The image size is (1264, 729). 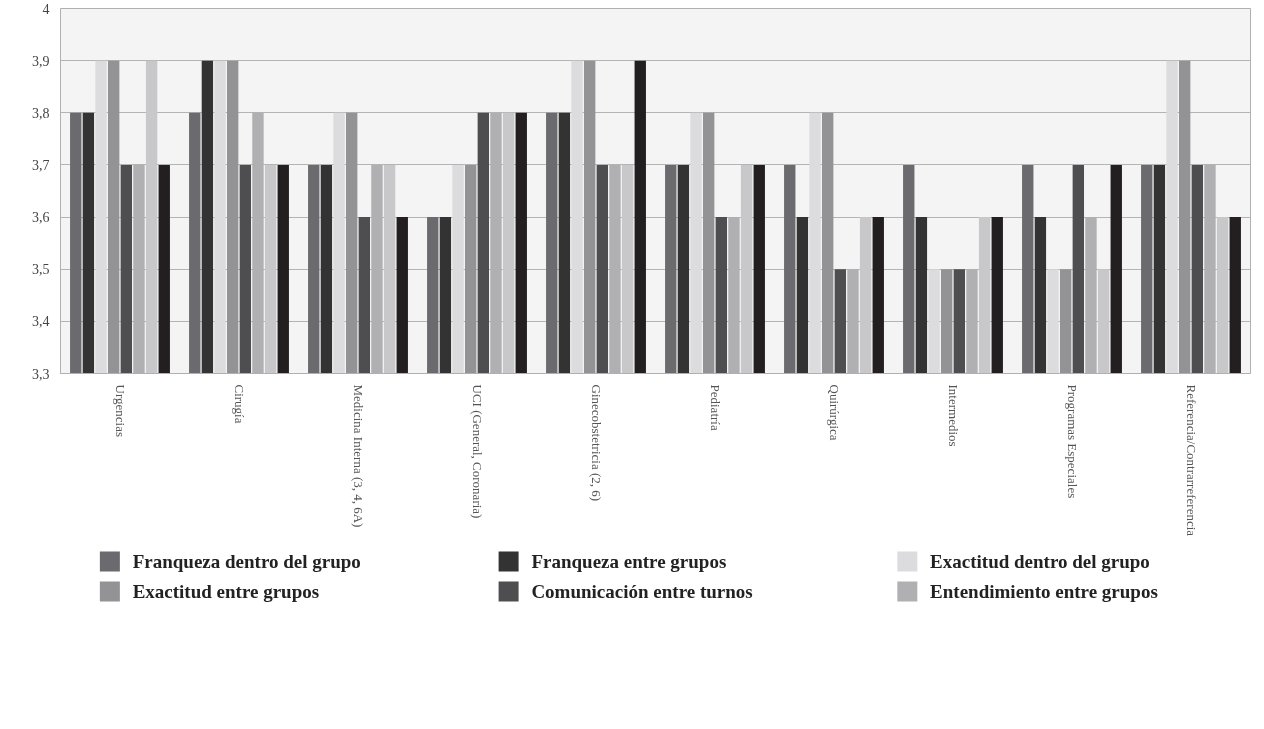 What do you see at coordinates (41, 270) in the screenshot?
I see `y-tick-label: 3,5` at bounding box center [41, 270].